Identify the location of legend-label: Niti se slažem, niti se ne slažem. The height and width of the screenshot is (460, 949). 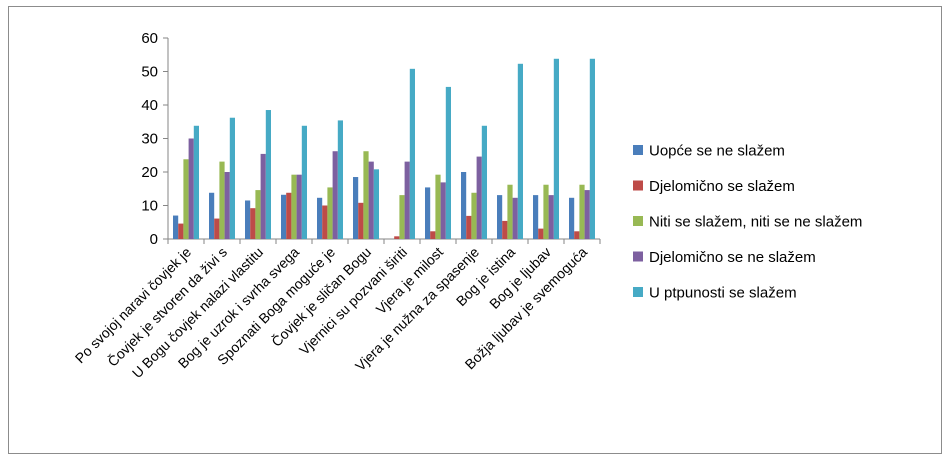
(755, 222).